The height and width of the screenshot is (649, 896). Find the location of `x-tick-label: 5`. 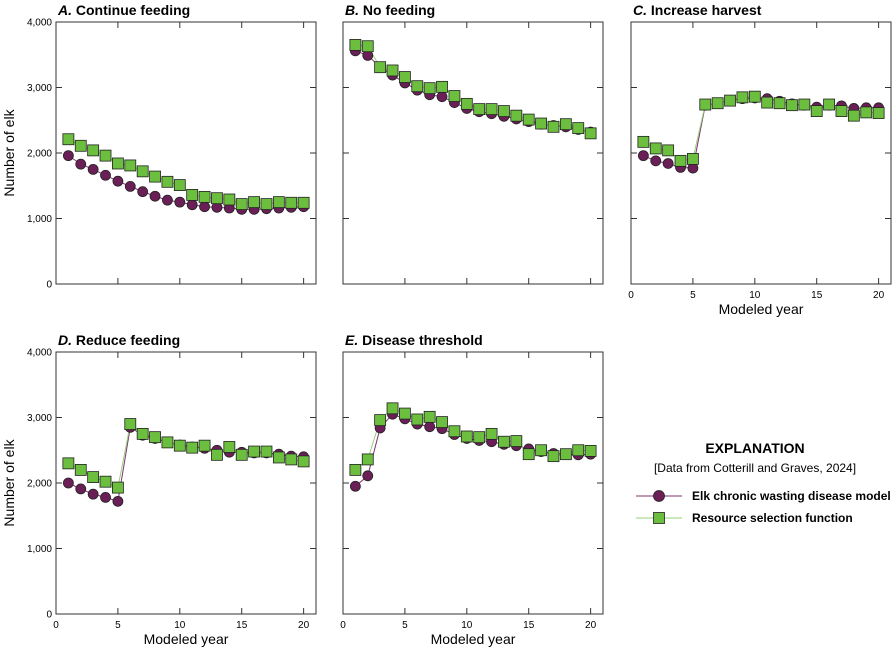

x-tick-label: 5 is located at coordinates (405, 625).